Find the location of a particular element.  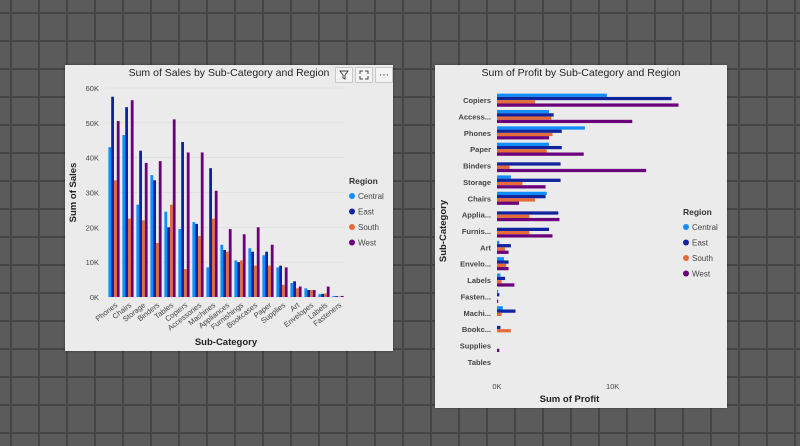

bar-central-access is located at coordinates (523, 111).